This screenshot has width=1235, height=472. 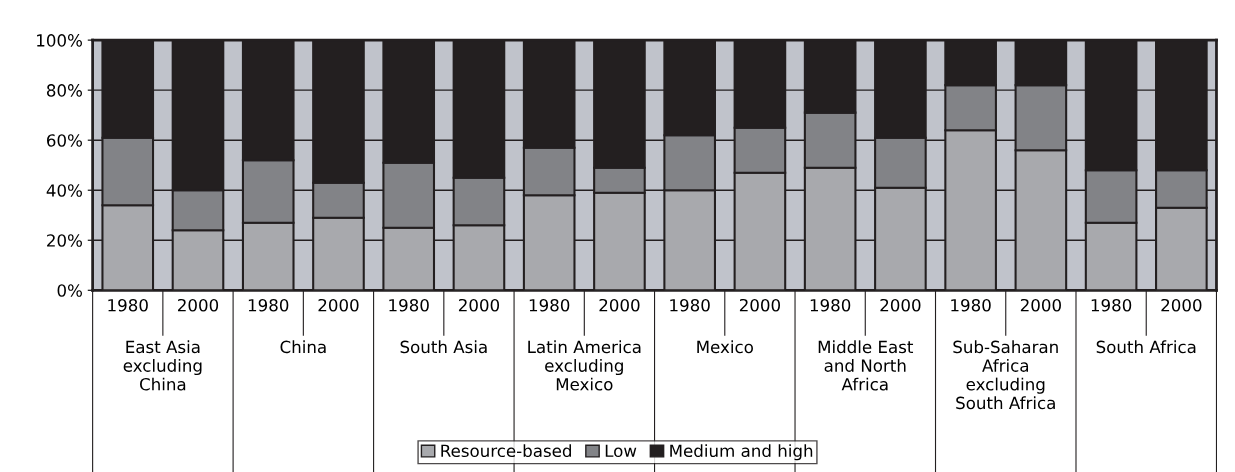 What do you see at coordinates (303, 347) in the screenshot?
I see `text: China` at bounding box center [303, 347].